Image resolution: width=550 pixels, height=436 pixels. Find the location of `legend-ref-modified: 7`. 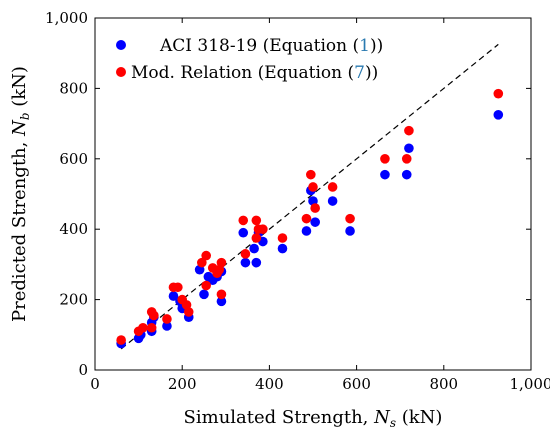

legend-ref-modified: 7 is located at coordinates (359, 73).